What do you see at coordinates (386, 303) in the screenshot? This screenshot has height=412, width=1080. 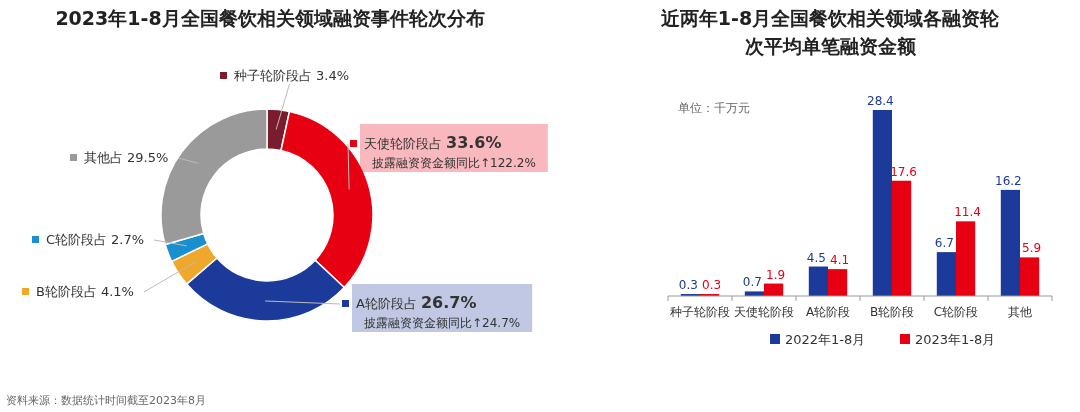 I see `legend-label: A轮阶段占` at bounding box center [386, 303].